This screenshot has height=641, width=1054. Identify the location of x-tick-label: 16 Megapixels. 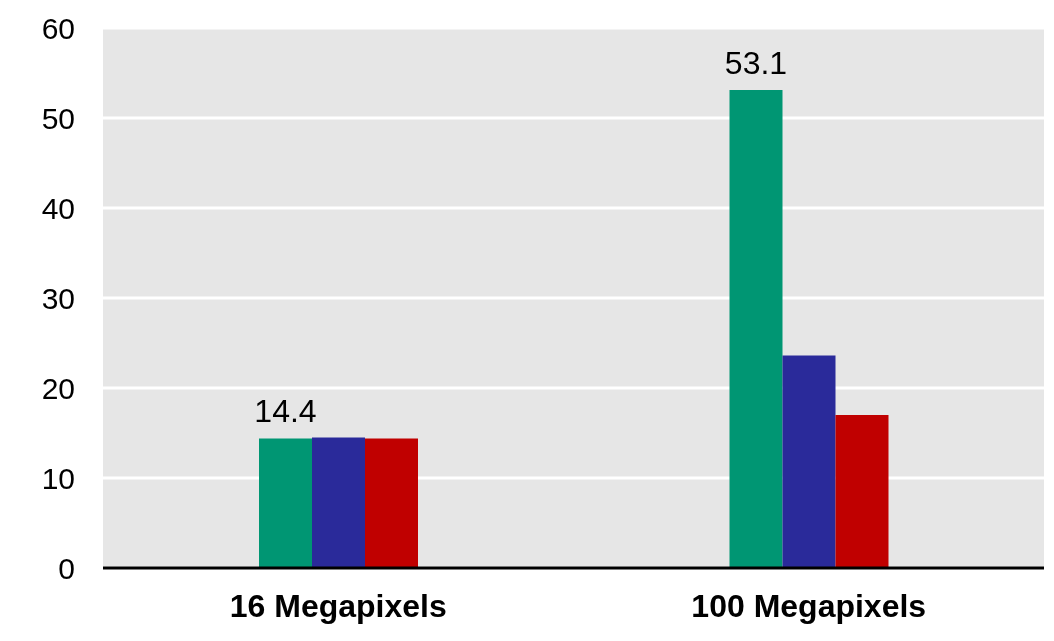
(338, 605).